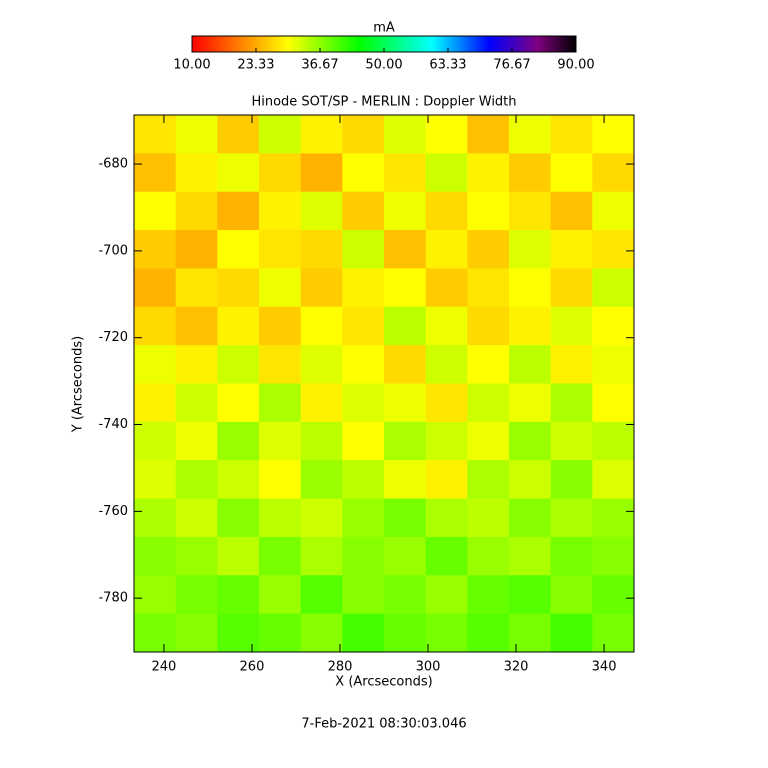 This screenshot has width=768, height=768. What do you see at coordinates (383, 724) in the screenshot?
I see `footer-date: 7-Feb-2021 08:30:03.046` at bounding box center [383, 724].